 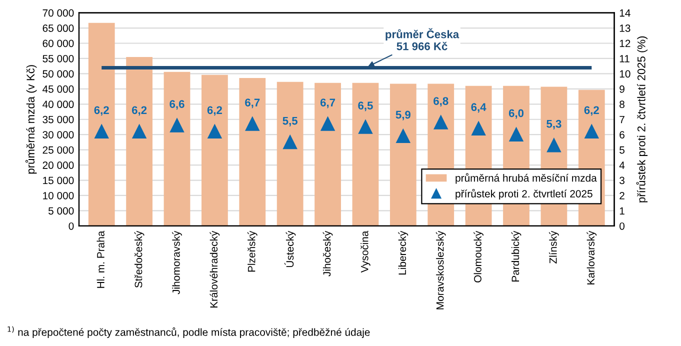 What do you see at coordinates (622, 104) in the screenshot?
I see `y2-tick-label: 8` at bounding box center [622, 104].